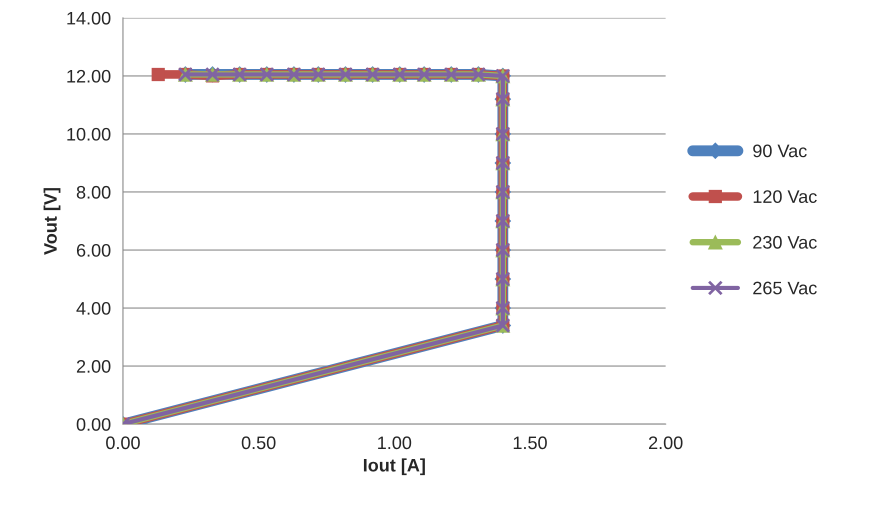 This screenshot has width=869, height=511. What do you see at coordinates (259, 443) in the screenshot?
I see `x-tick-label: 0.50` at bounding box center [259, 443].